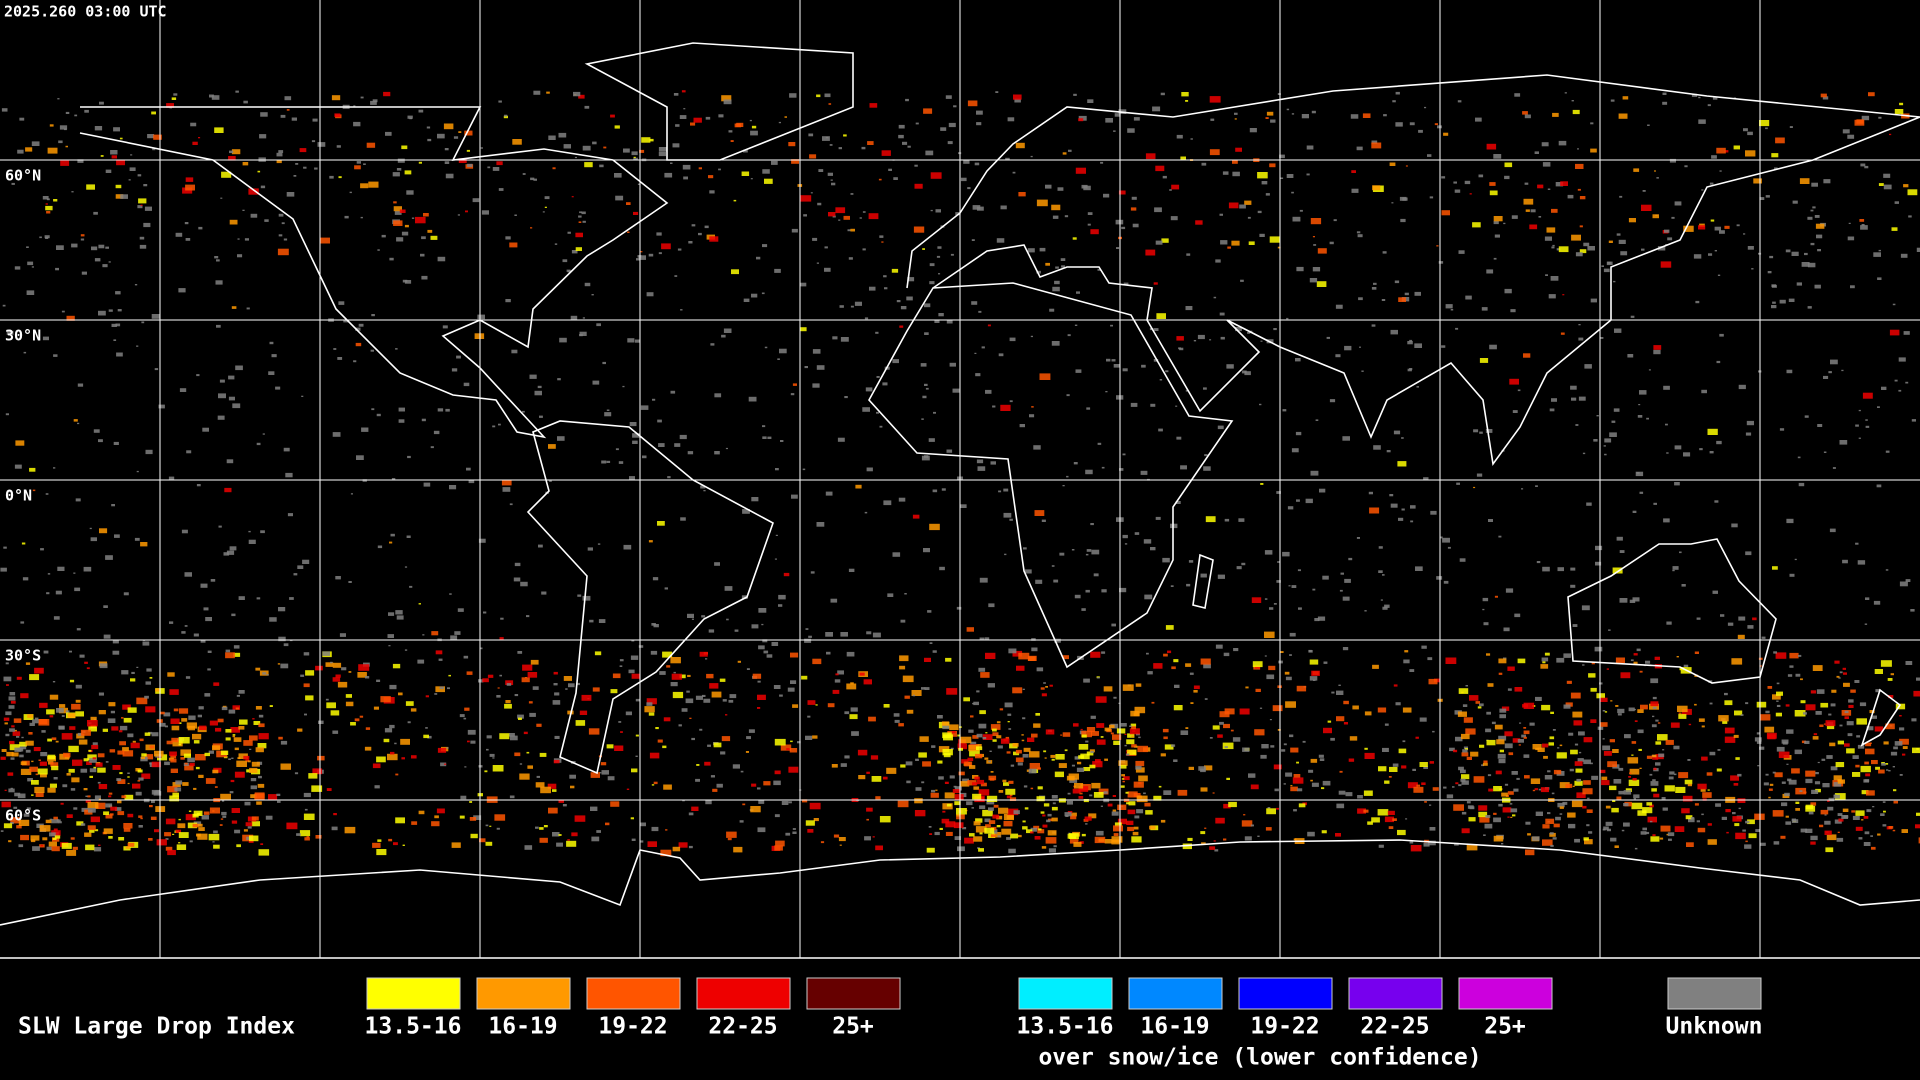 This screenshot has height=1080, width=1920. What do you see at coordinates (23, 656) in the screenshot?
I see `latitude-label: 30°S` at bounding box center [23, 656].